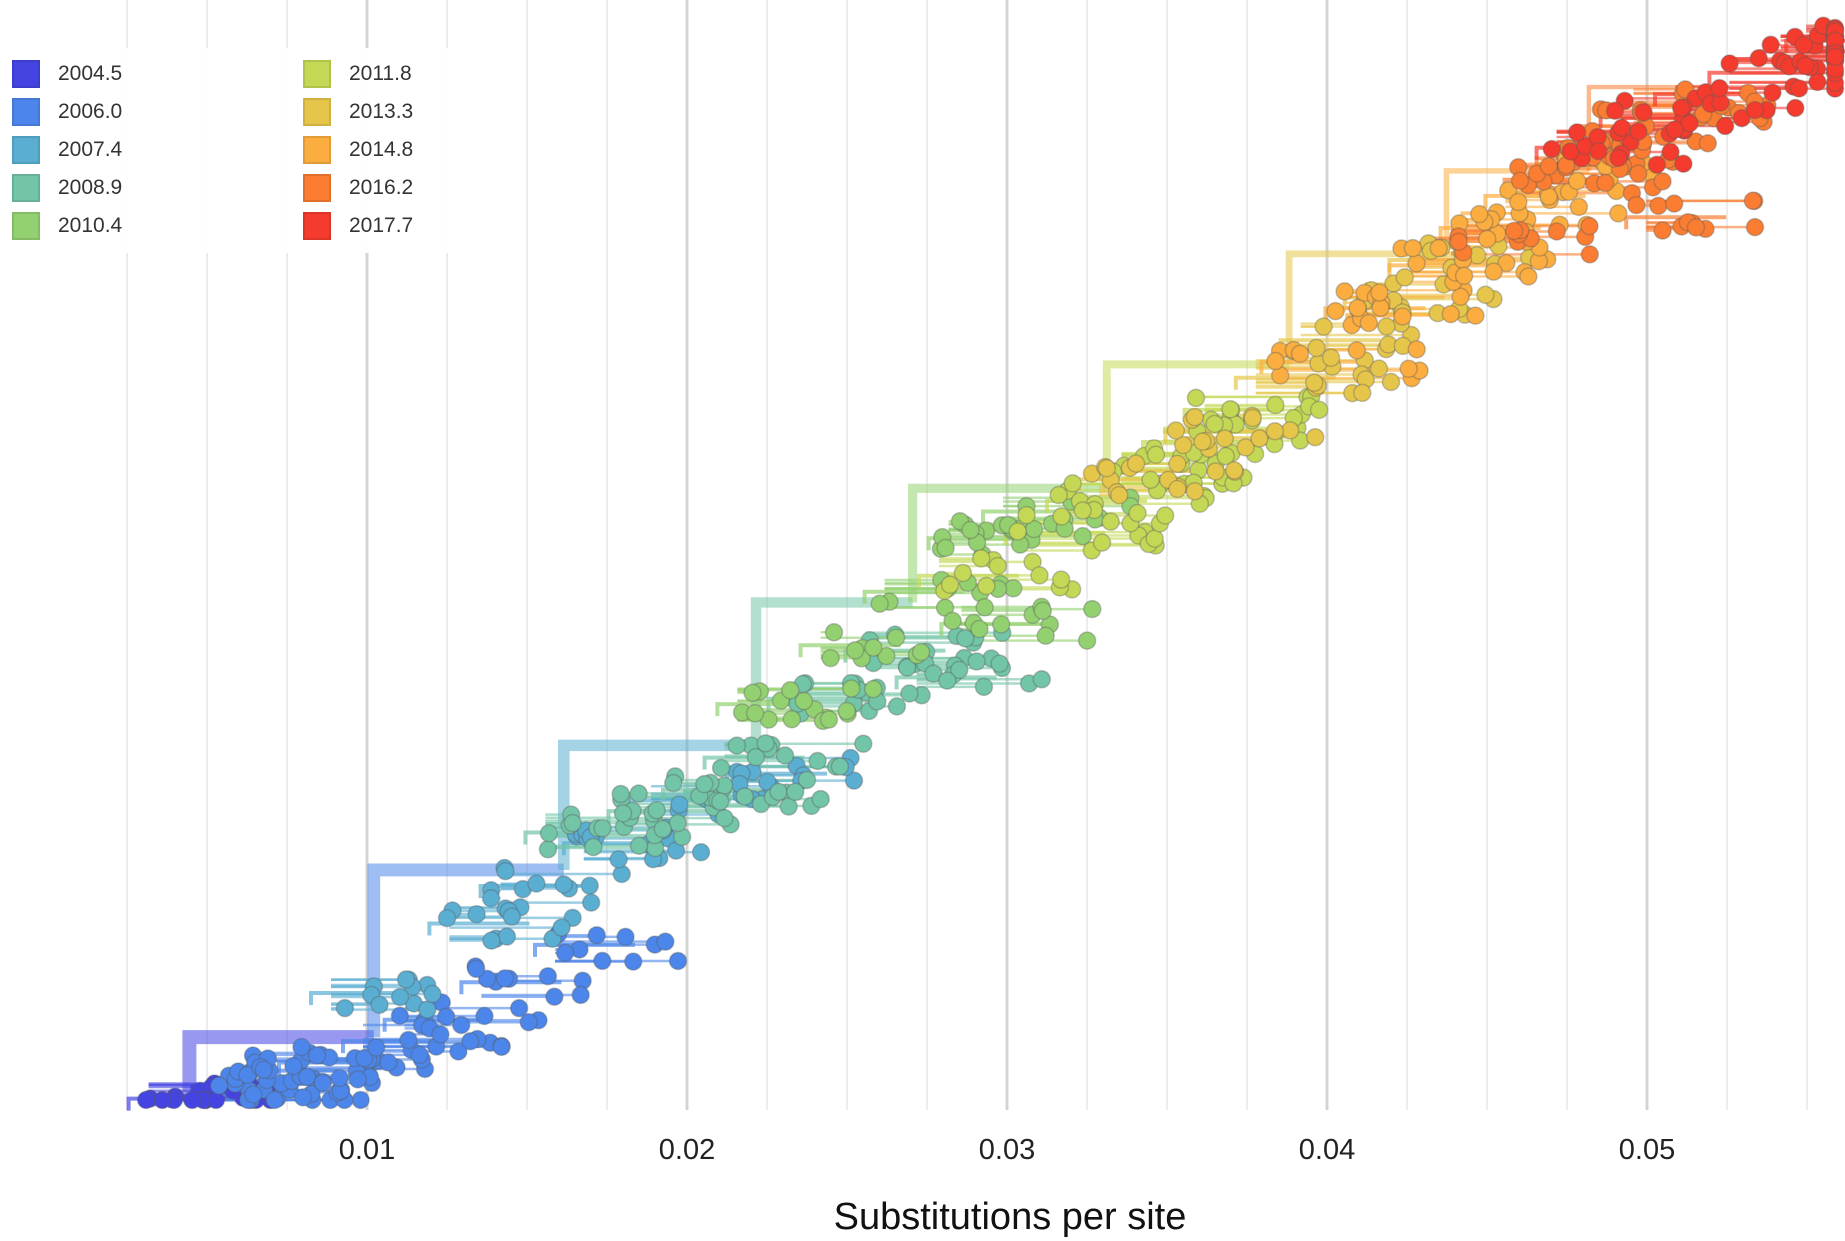 The width and height of the screenshot is (1845, 1241). I want to click on legend-item: 2007.4, so click(67, 150).